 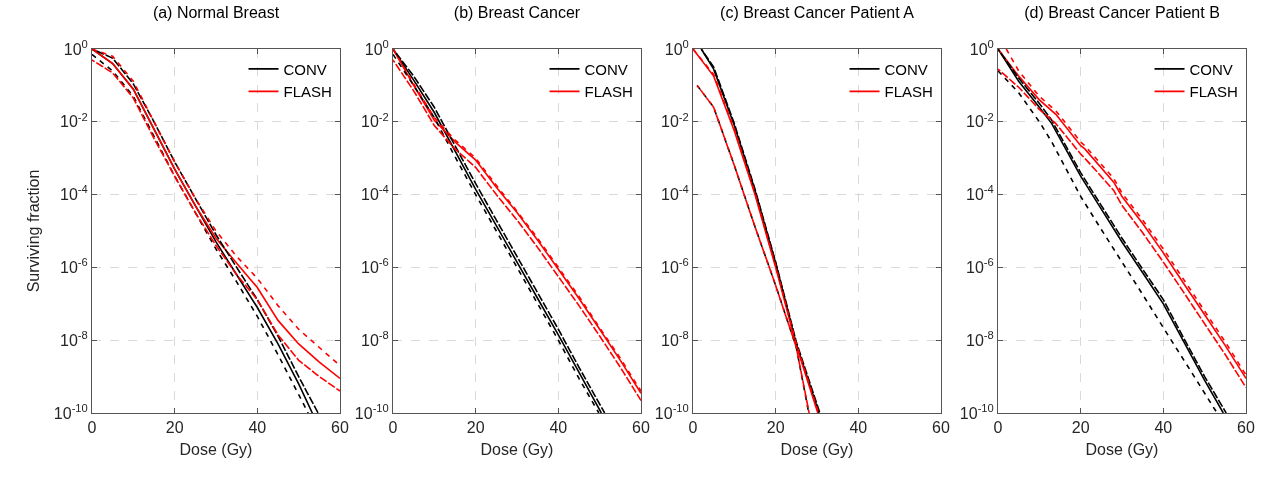 I want to click on chart-title: (d) Breast Cancer Patient B, so click(x=1122, y=13).